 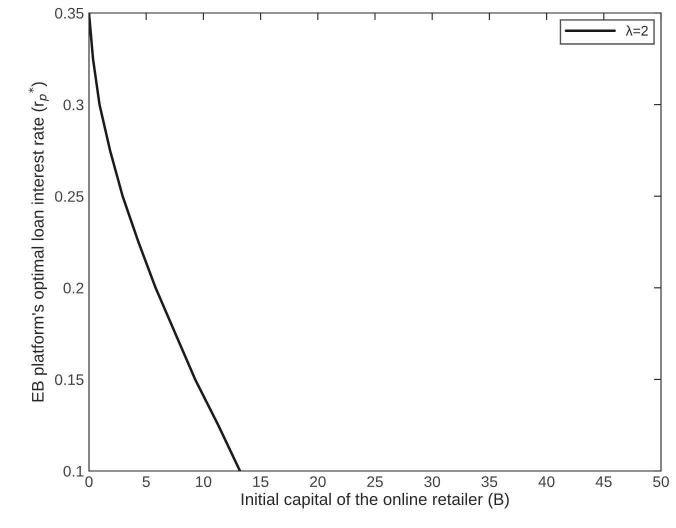 What do you see at coordinates (260, 482) in the screenshot?
I see `x-tick-label: 15` at bounding box center [260, 482].